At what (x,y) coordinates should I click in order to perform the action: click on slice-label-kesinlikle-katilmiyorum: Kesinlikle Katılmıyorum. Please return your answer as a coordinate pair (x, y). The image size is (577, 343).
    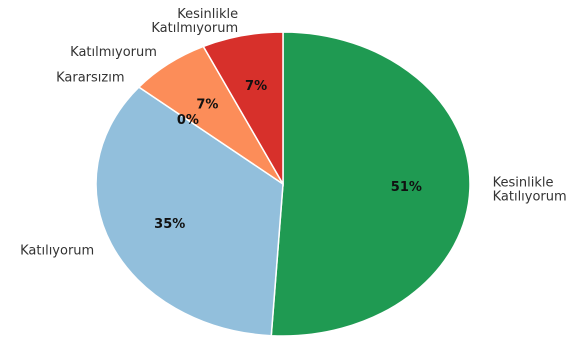
    Looking at the image, I should click on (194, 21).